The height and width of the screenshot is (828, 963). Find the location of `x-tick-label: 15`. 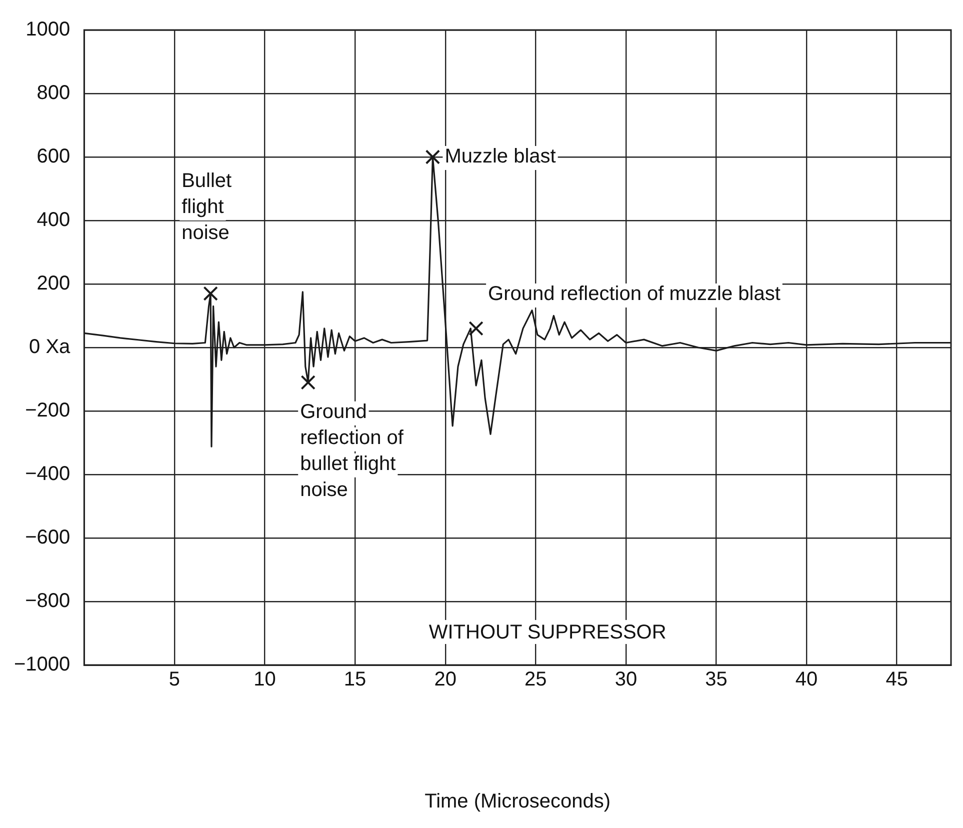

x-tick-label: 15 is located at coordinates (355, 679).